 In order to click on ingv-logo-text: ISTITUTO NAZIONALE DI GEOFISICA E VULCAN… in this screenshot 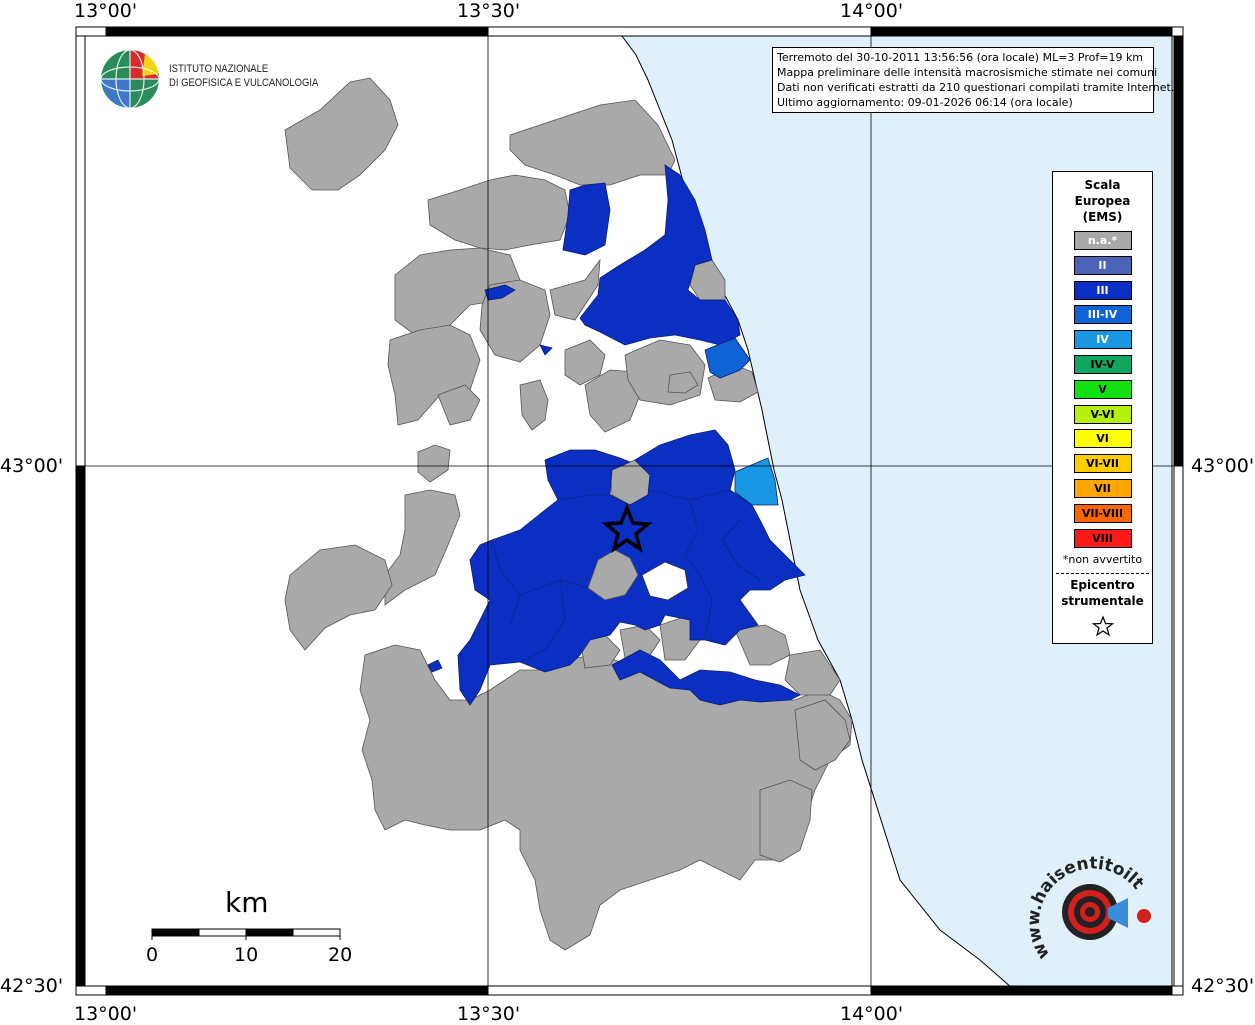, I will do `click(243, 76)`.